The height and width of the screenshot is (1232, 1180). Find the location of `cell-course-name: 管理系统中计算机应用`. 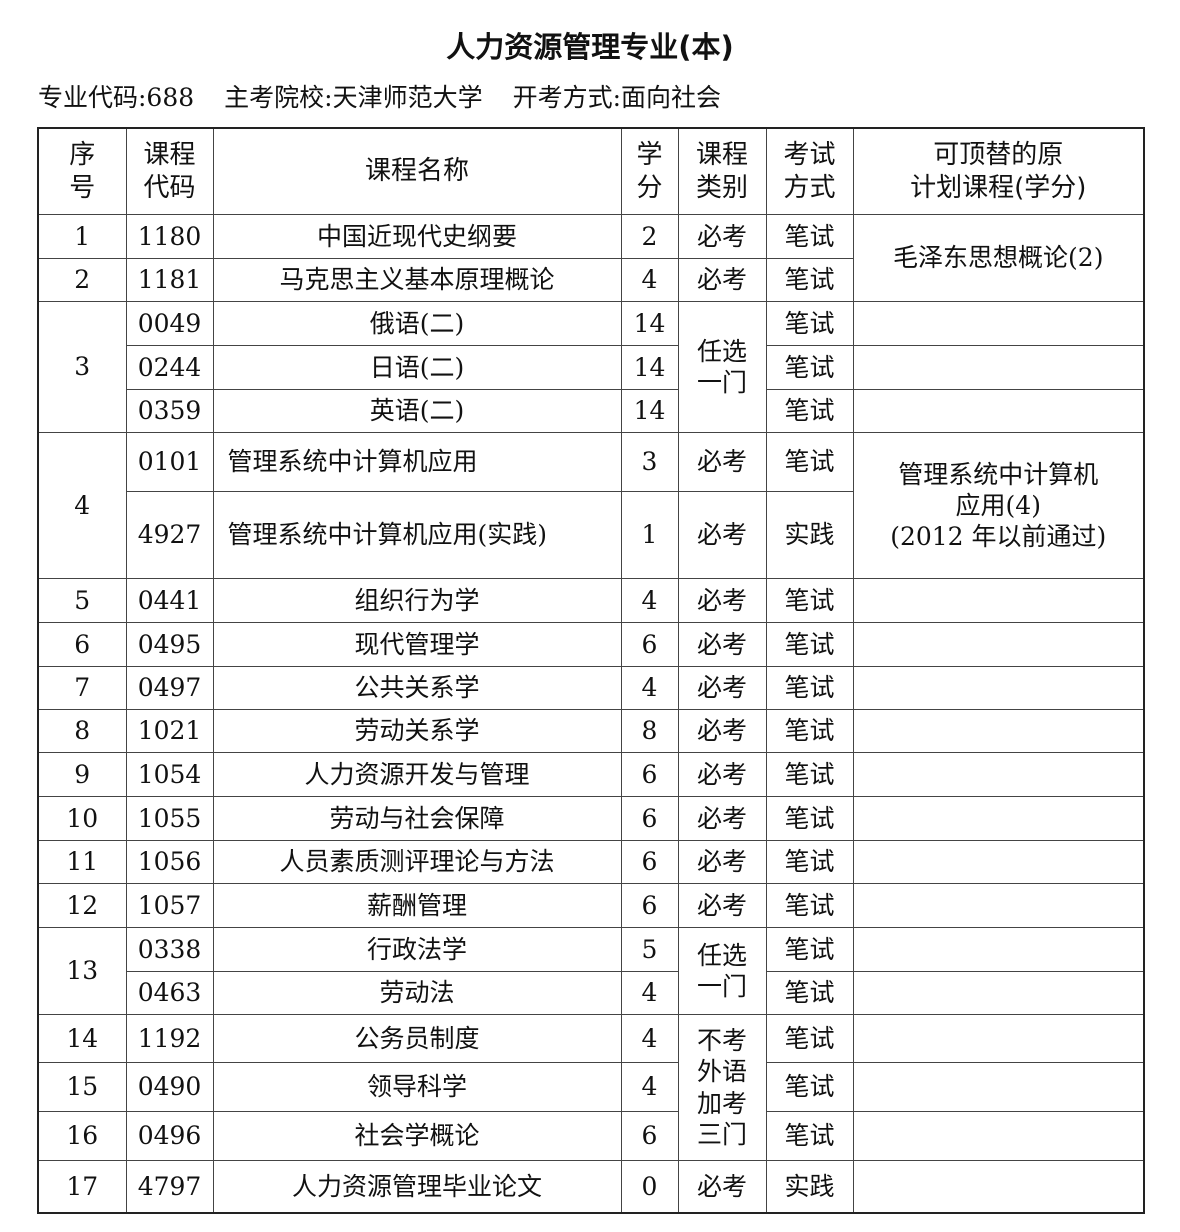

cell-course-name: 管理系统中计算机应用 is located at coordinates (417, 462).